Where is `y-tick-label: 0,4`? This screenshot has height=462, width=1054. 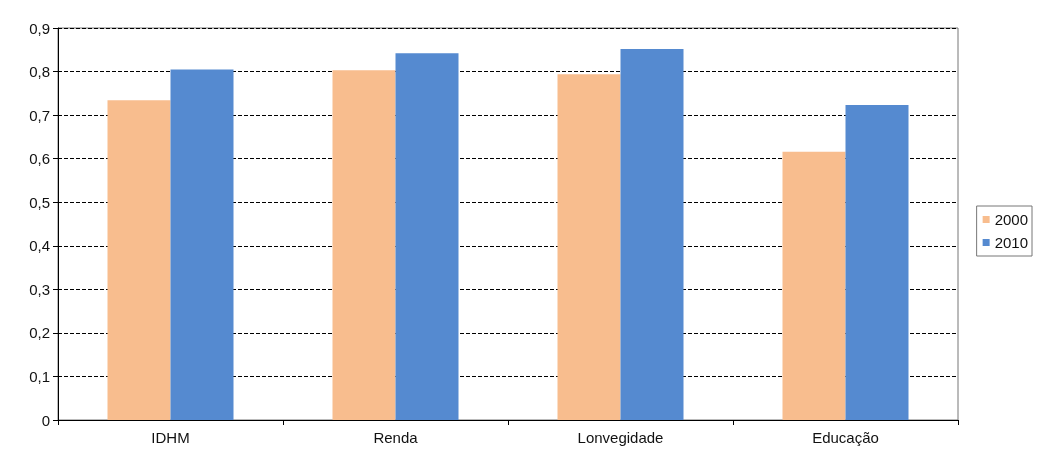 y-tick-label: 0,4 is located at coordinates (39, 246).